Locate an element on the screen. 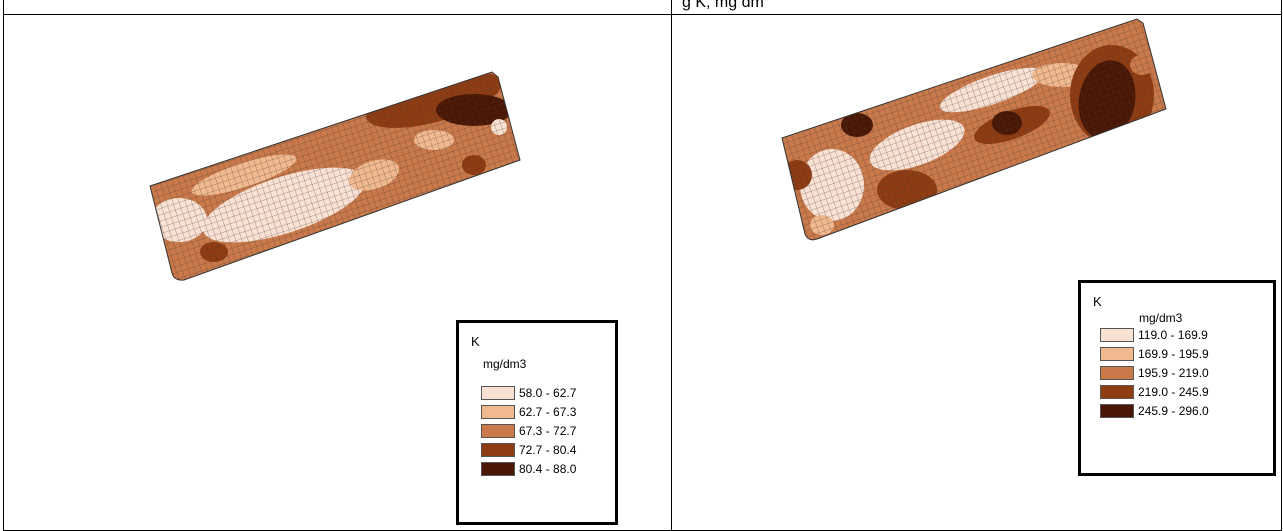  legend-label: 169.9 - 195.9 is located at coordinates (1173, 354).